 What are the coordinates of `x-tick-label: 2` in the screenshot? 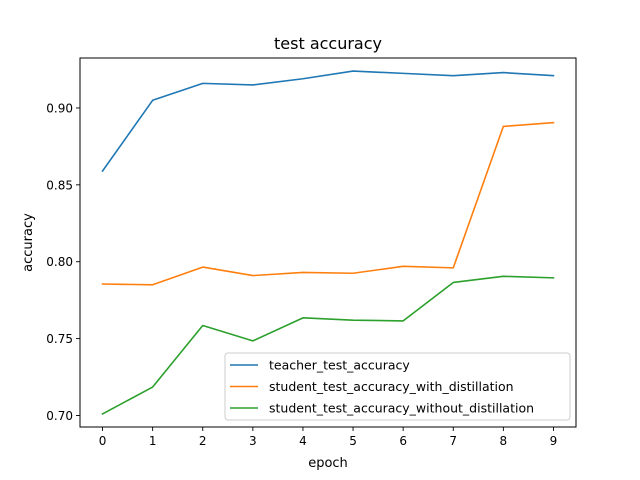 It's located at (203, 441).